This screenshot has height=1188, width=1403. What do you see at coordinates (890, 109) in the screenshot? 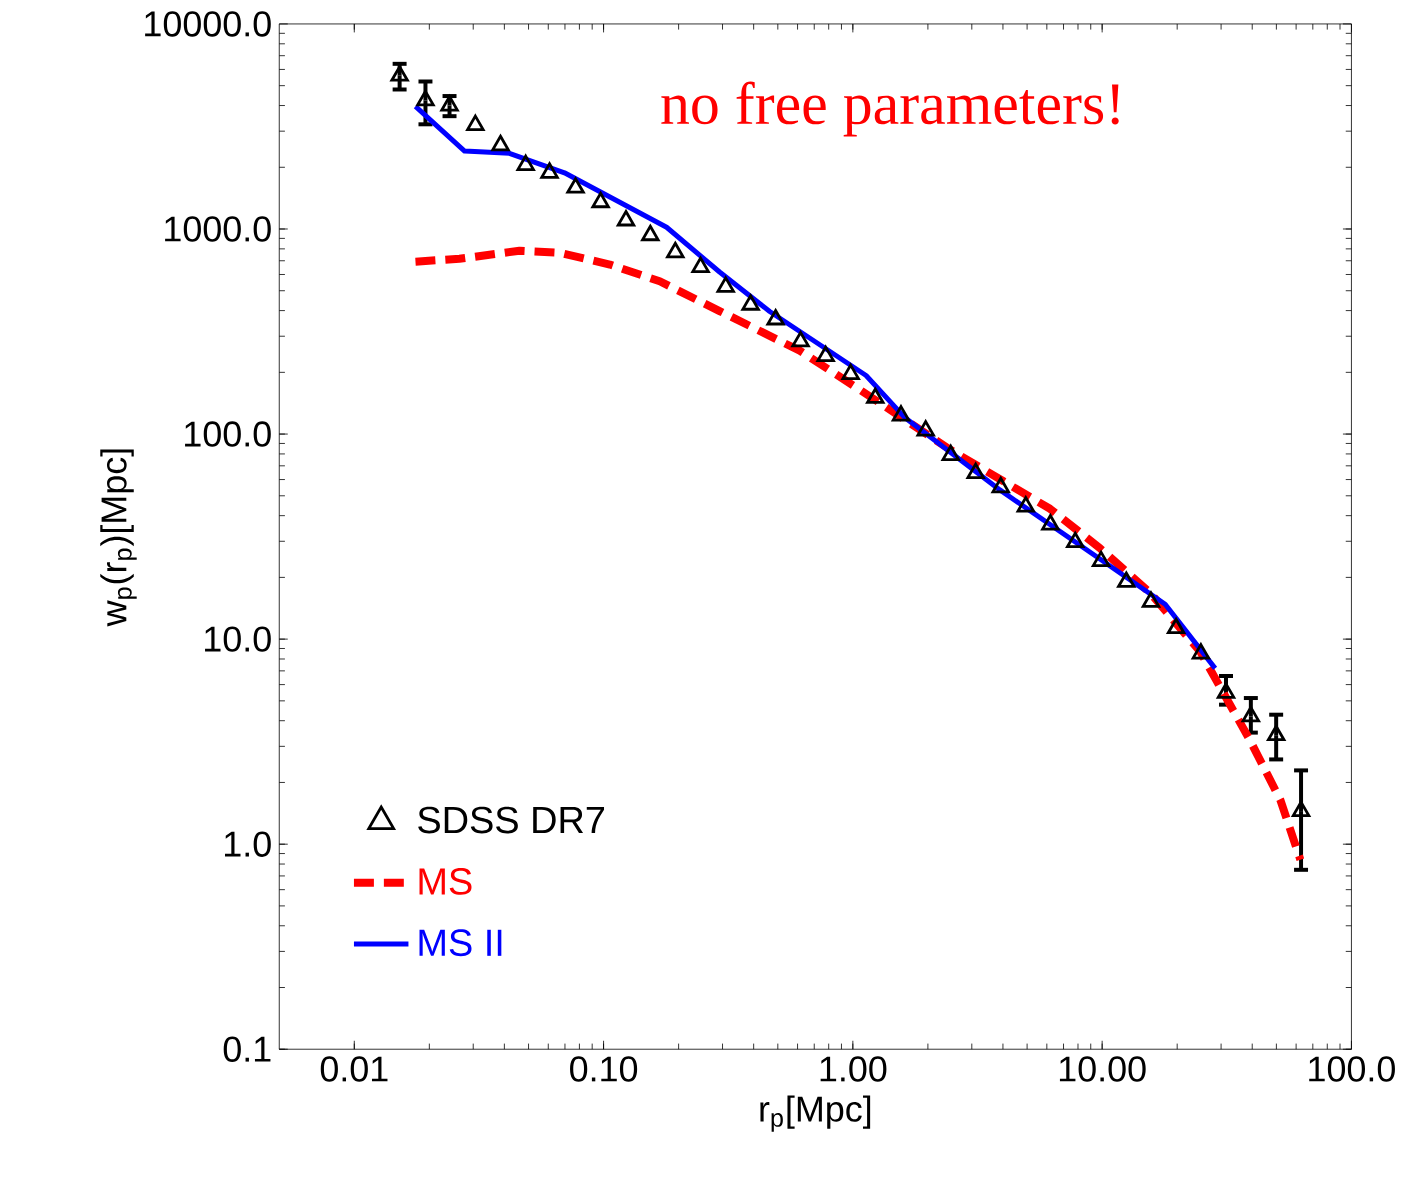
I see `annotation: no free parameters!` at bounding box center [890, 109].